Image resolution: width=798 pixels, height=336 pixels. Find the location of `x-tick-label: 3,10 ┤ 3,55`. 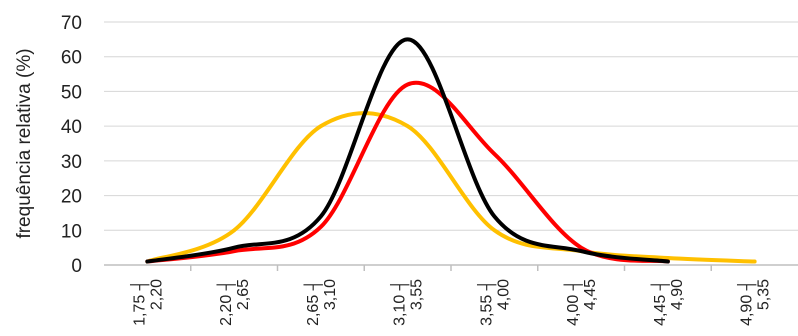

x-tick-label: 3,10 ┤ 3,55 is located at coordinates (408, 302).